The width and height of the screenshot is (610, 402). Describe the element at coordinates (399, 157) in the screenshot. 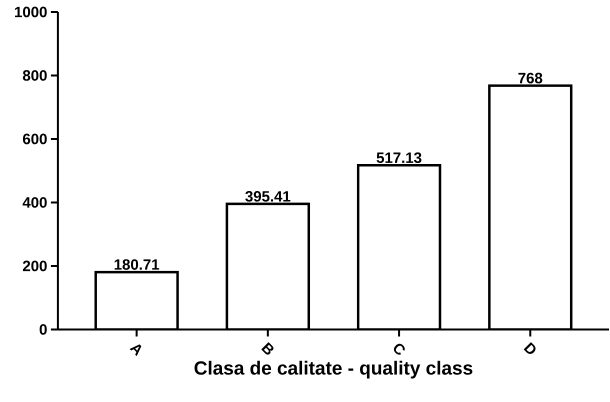

I see `data-label: 517.13` at that location.